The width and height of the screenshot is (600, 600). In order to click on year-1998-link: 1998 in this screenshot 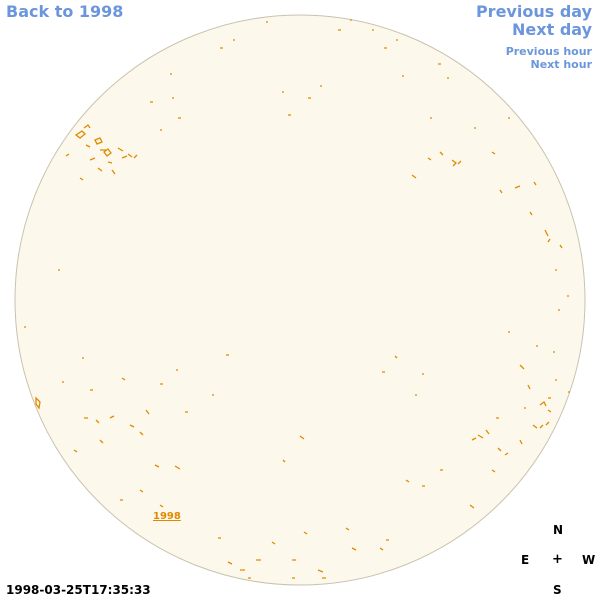, I will do `click(167, 516)`.